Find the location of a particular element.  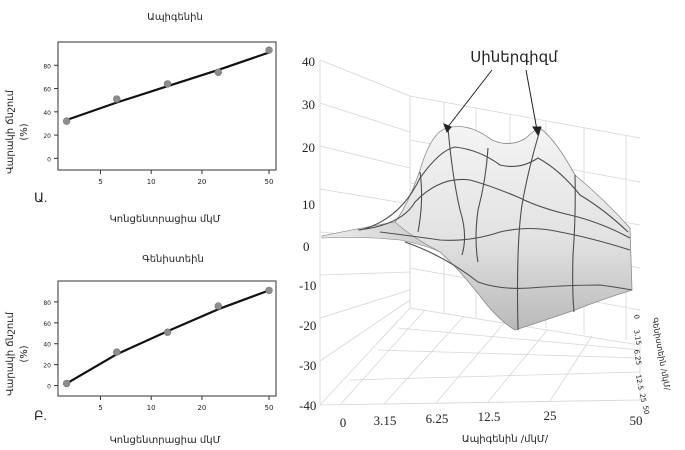

panel-b-plot-frame is located at coordinates (167, 338).